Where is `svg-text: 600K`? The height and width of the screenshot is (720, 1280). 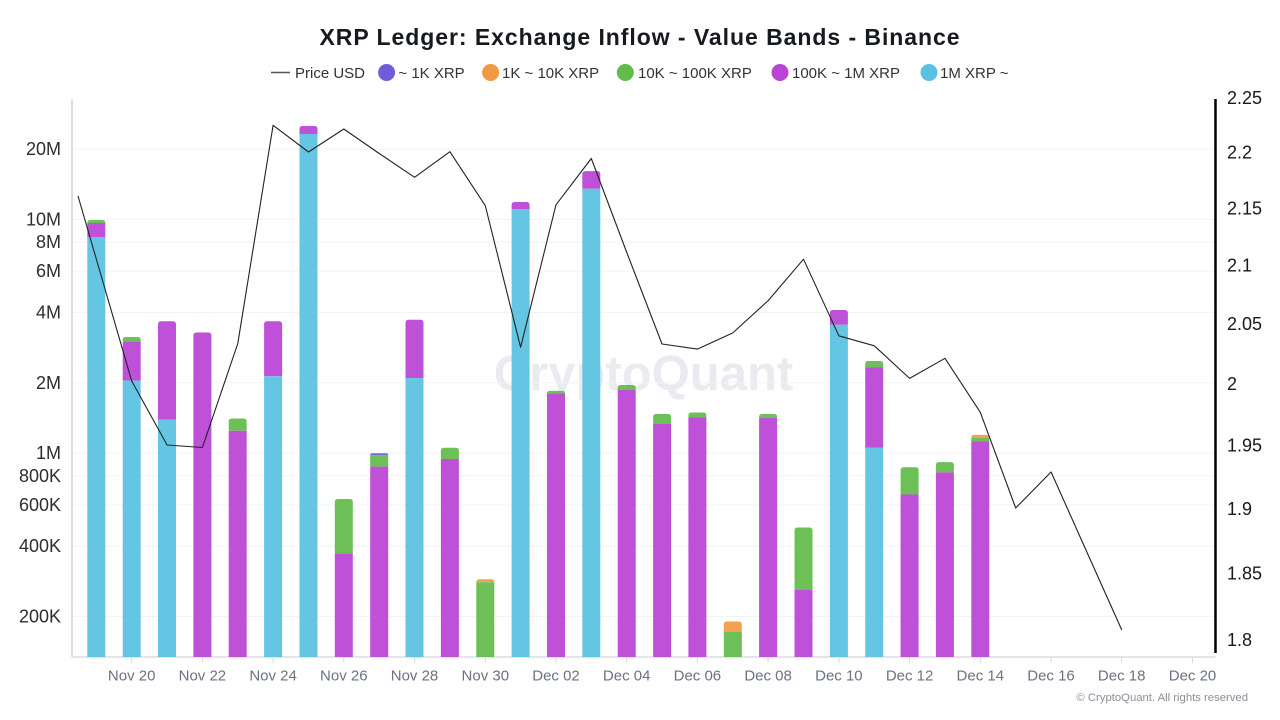
svg-text: 600K is located at coordinates (40, 505).